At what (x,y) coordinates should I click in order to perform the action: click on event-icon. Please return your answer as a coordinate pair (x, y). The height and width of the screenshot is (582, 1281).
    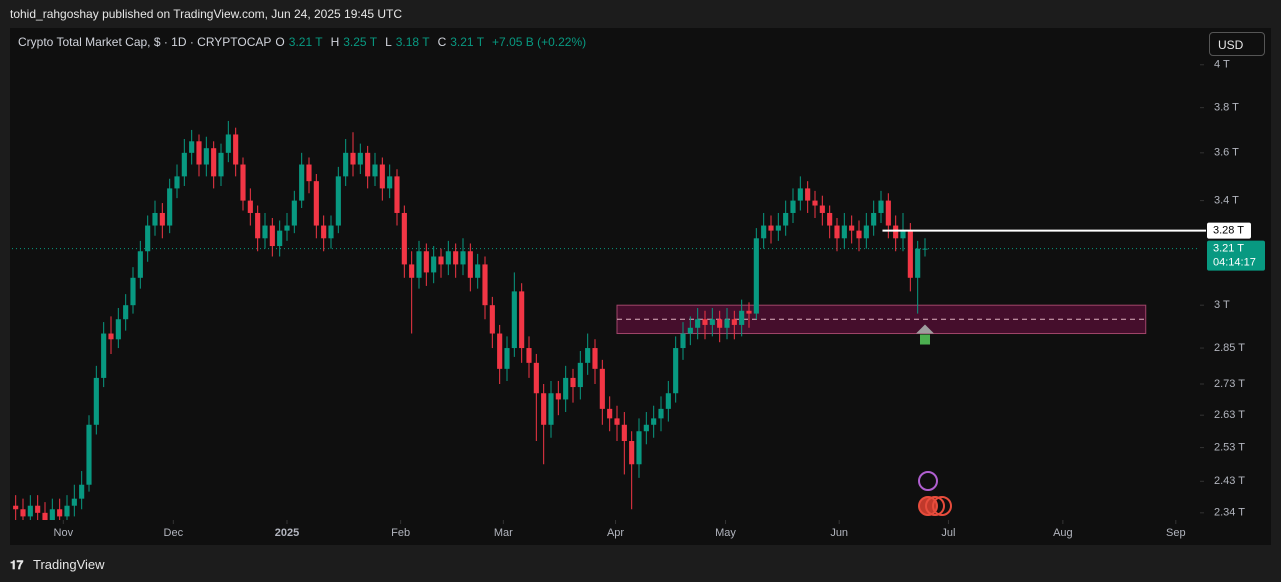
    Looking at the image, I should click on (935, 506).